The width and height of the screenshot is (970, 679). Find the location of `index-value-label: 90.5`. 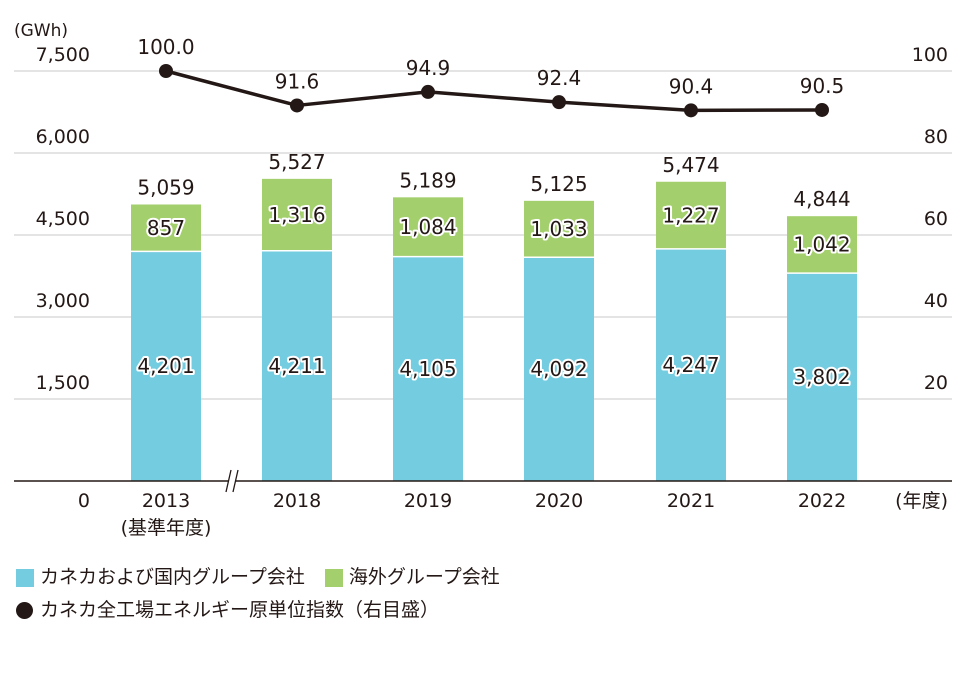

index-value-label: 90.5 is located at coordinates (822, 86).